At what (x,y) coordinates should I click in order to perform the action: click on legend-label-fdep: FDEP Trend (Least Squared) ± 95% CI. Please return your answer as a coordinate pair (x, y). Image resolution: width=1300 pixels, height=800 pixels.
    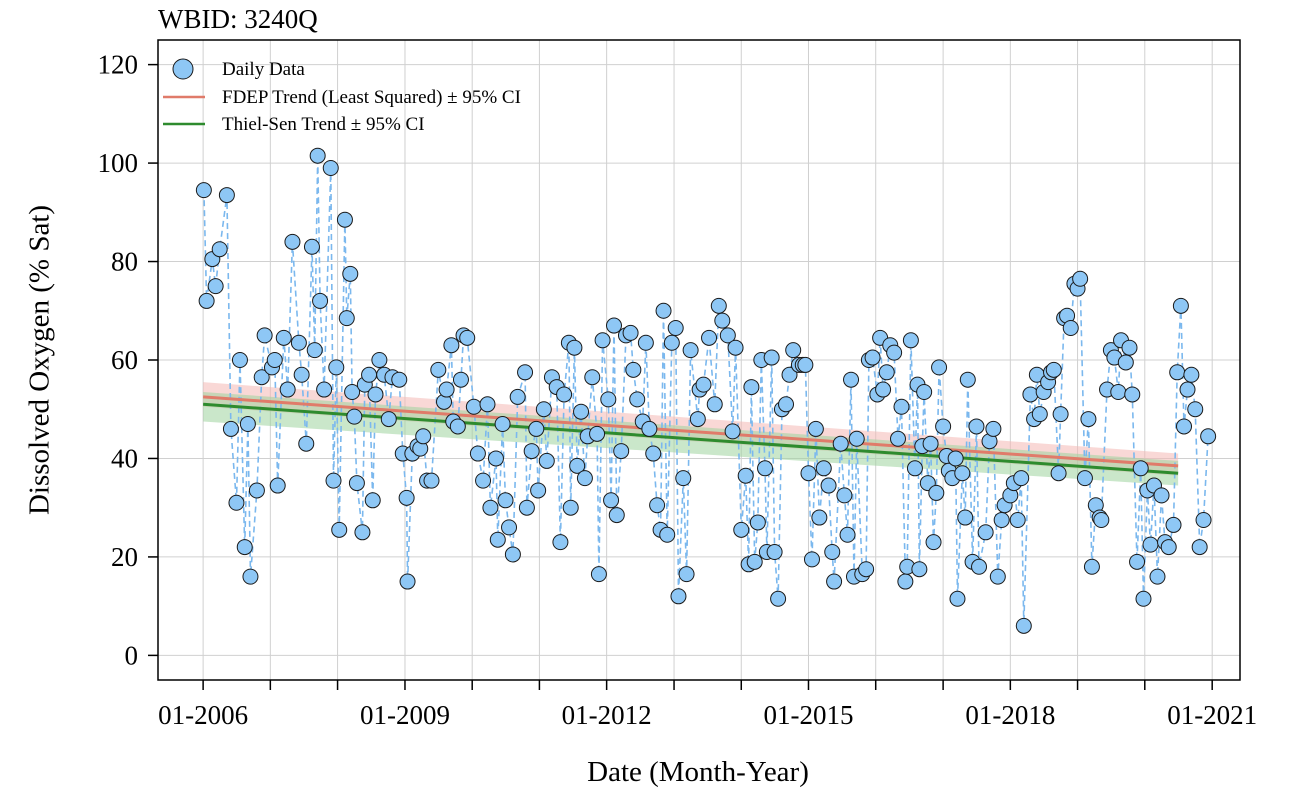
    Looking at the image, I should click on (371, 97).